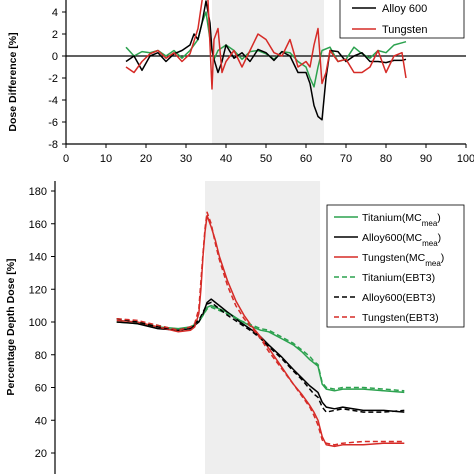 This screenshot has width=474, height=474. What do you see at coordinates (426, 159) in the screenshot?
I see `x-tick-label: 90` at bounding box center [426, 159].